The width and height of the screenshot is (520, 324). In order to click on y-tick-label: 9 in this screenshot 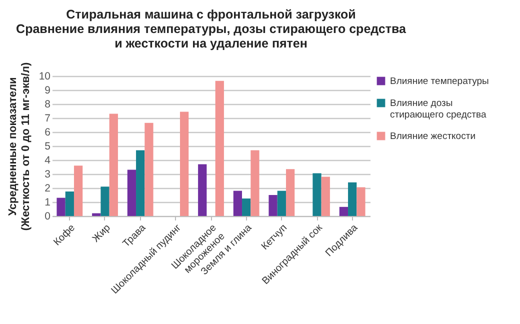, I will do `click(47, 90)`.